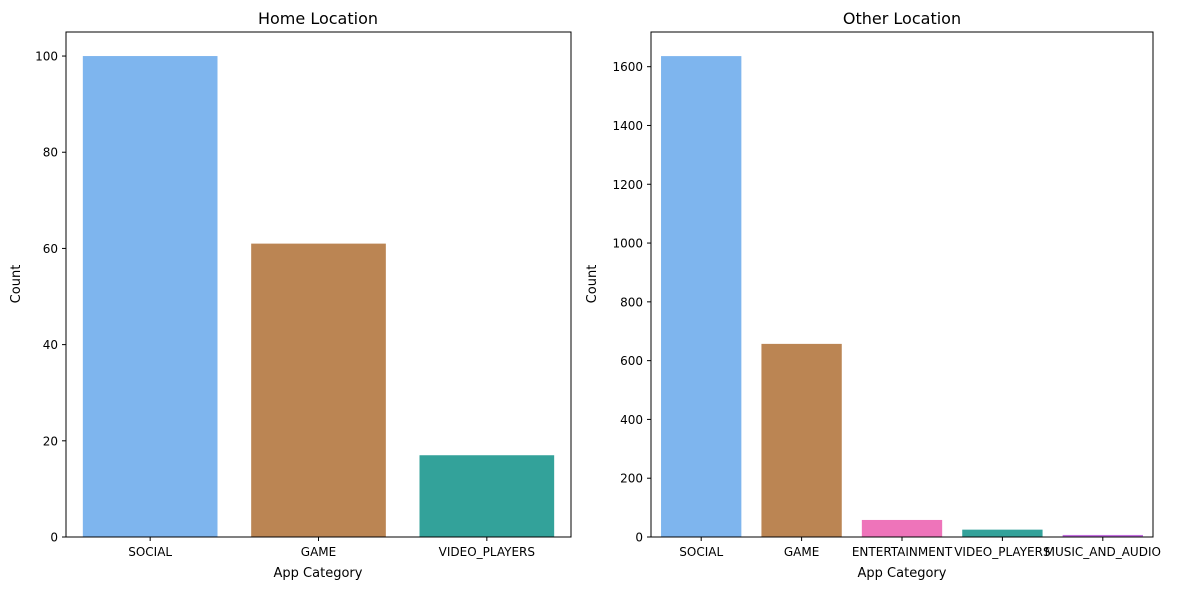  What do you see at coordinates (902, 18) in the screenshot?
I see `chart-title: Other Location` at bounding box center [902, 18].